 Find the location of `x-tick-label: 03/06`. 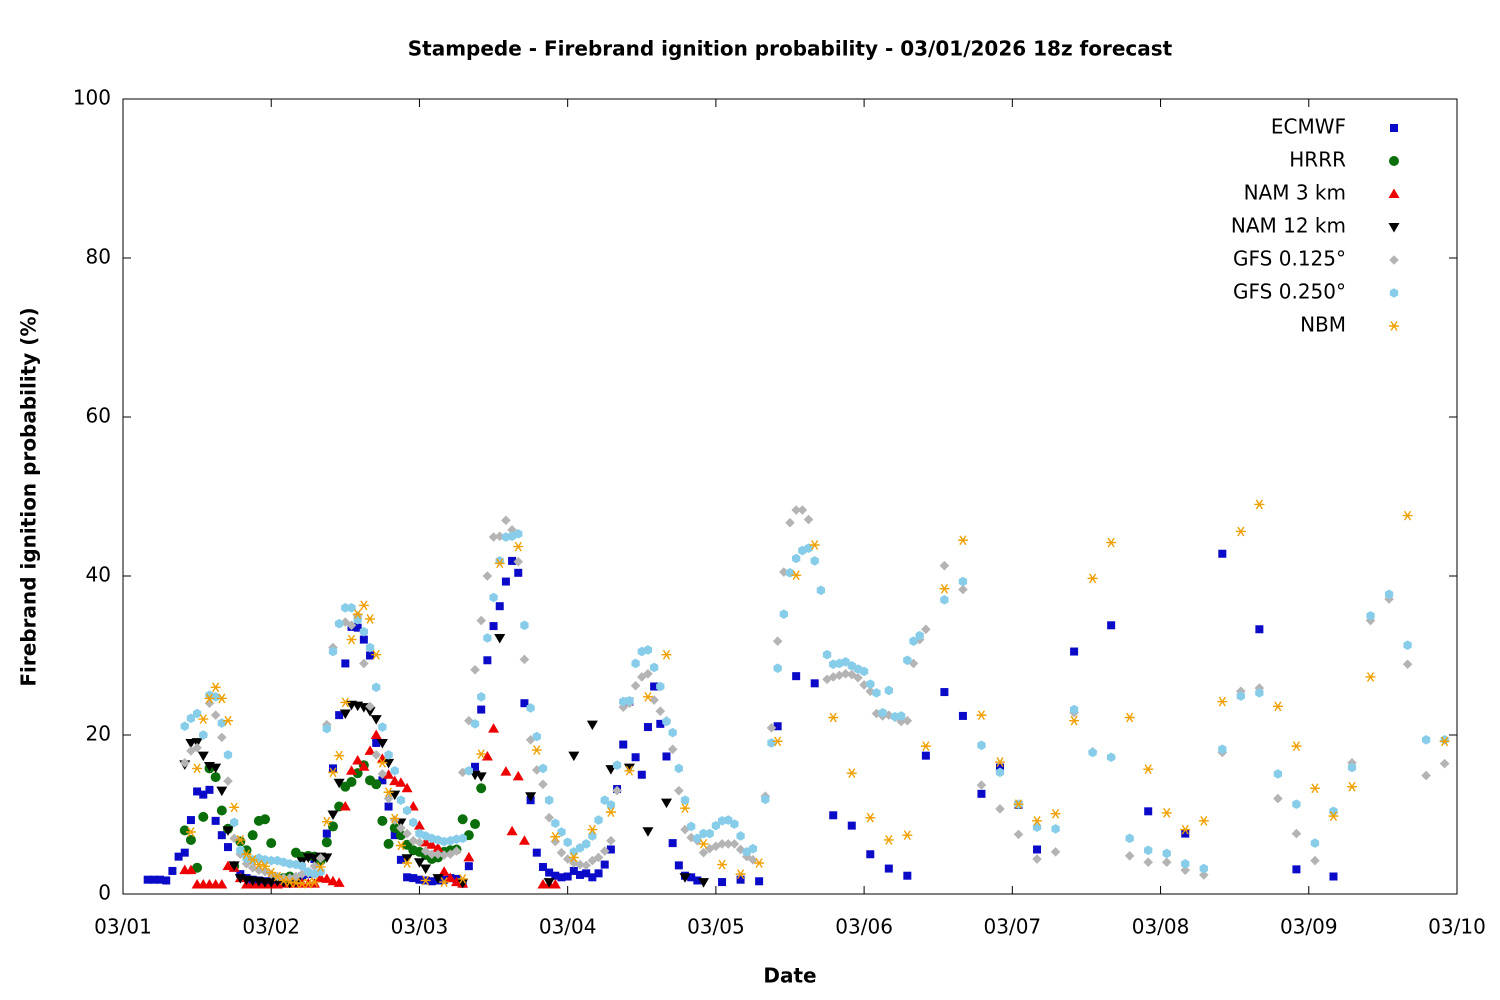

x-tick-label: 03/06 is located at coordinates (864, 927).